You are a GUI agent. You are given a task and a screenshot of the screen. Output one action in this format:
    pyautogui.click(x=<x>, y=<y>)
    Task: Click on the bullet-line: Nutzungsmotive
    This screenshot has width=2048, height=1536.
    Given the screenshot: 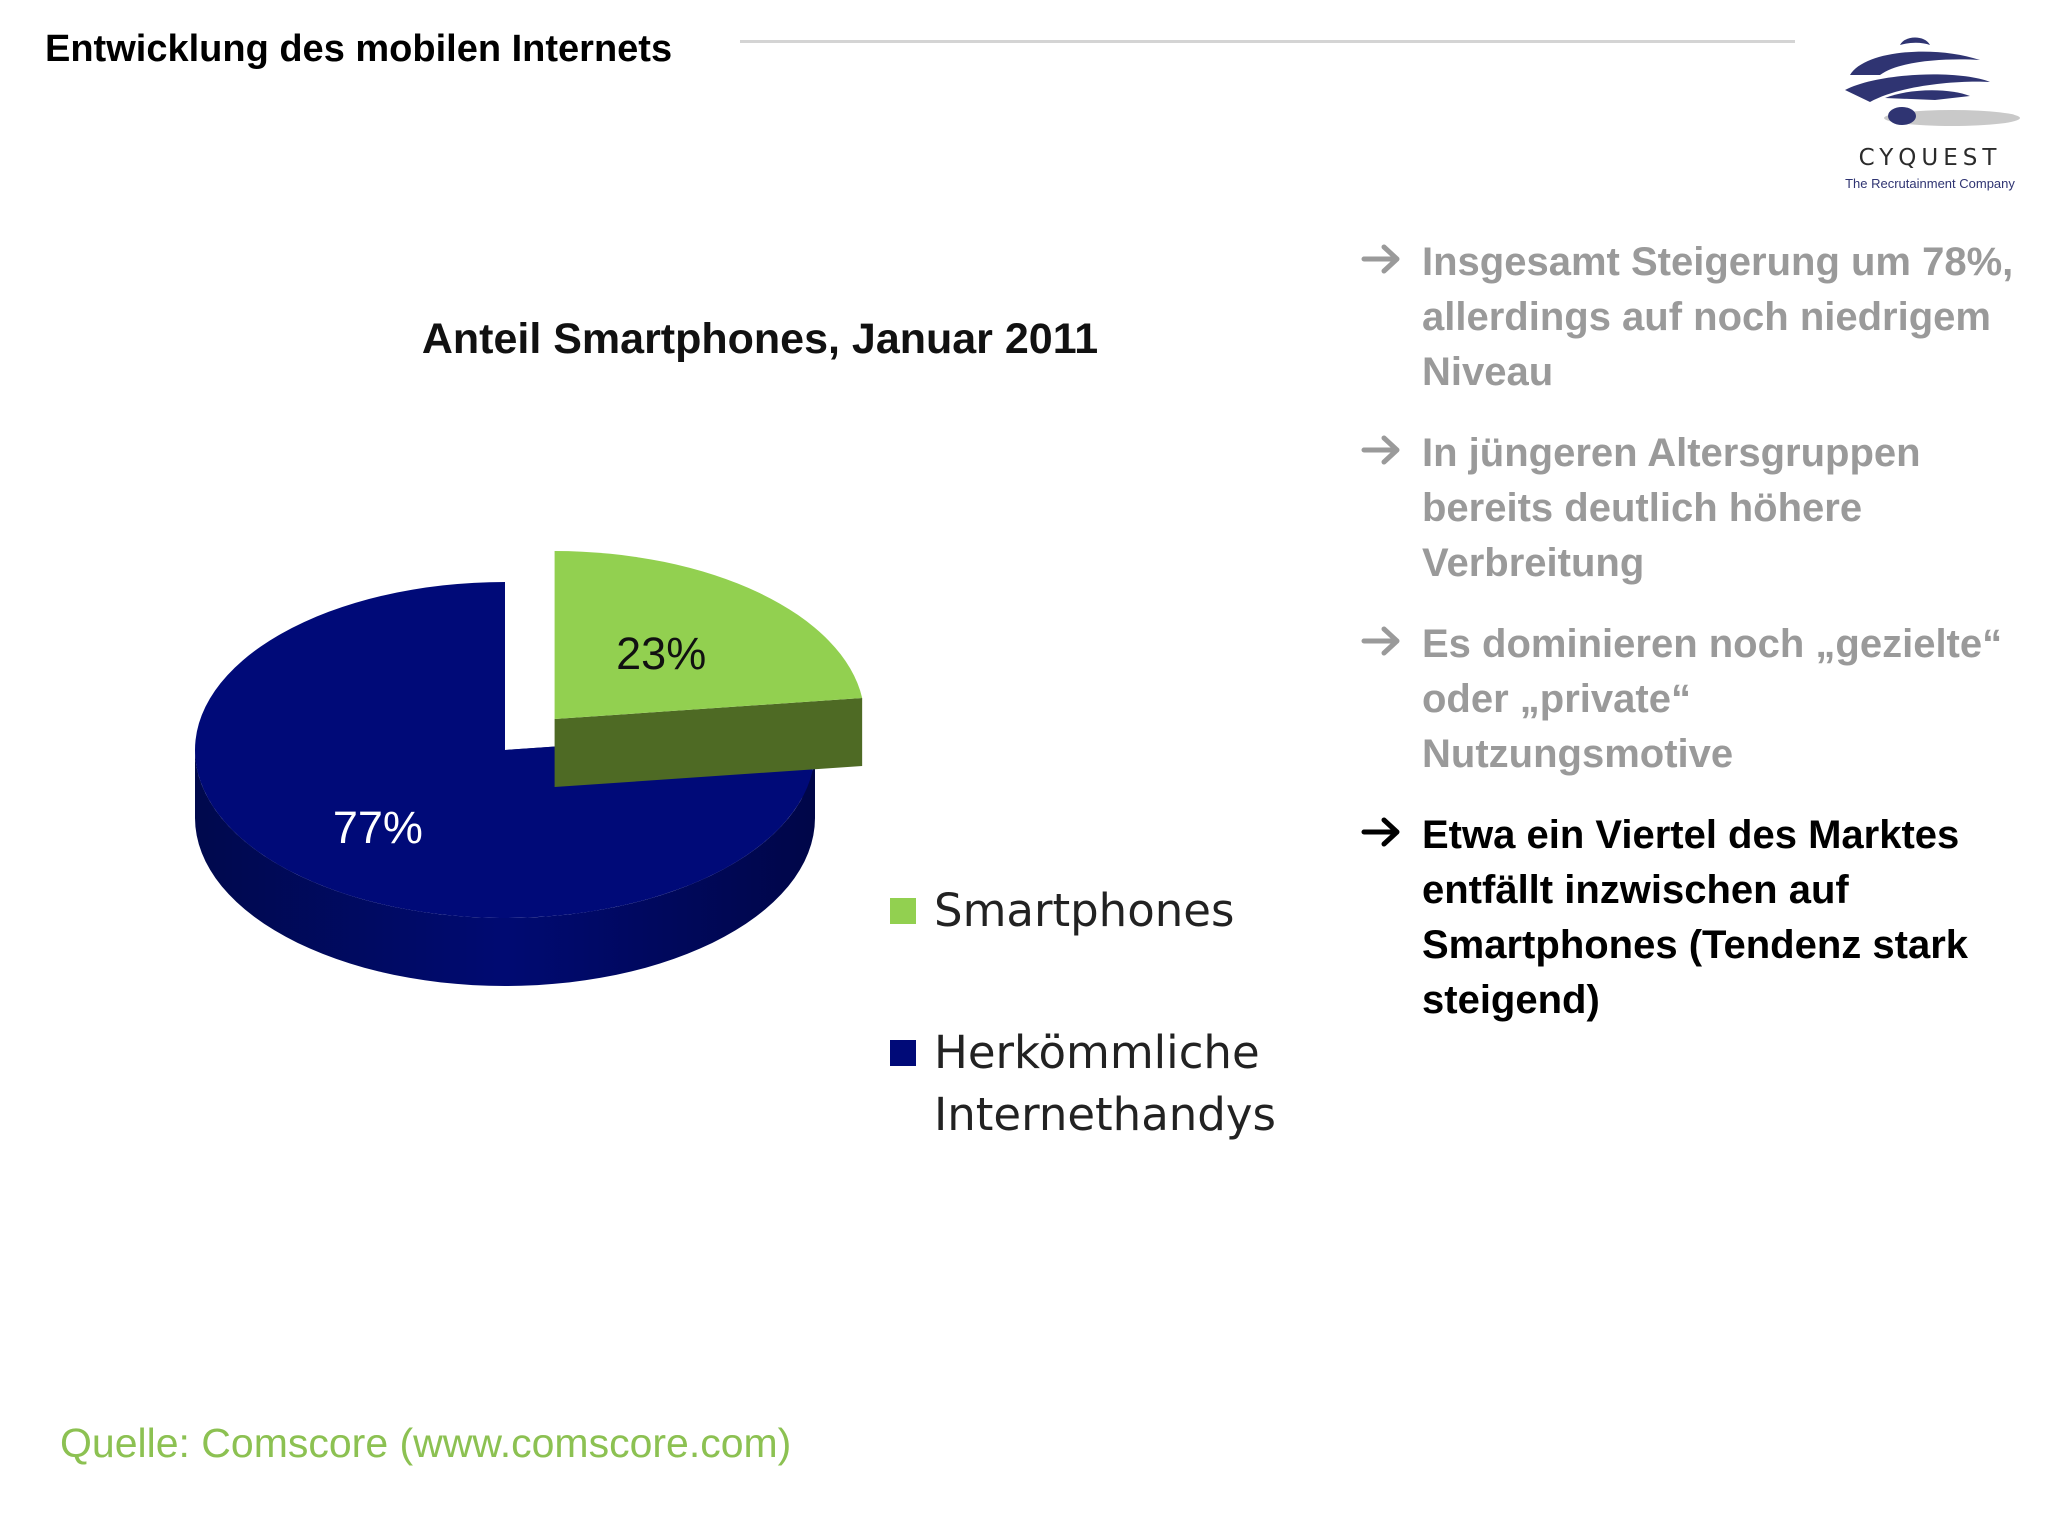 What is the action you would take?
    pyautogui.click(x=1578, y=754)
    